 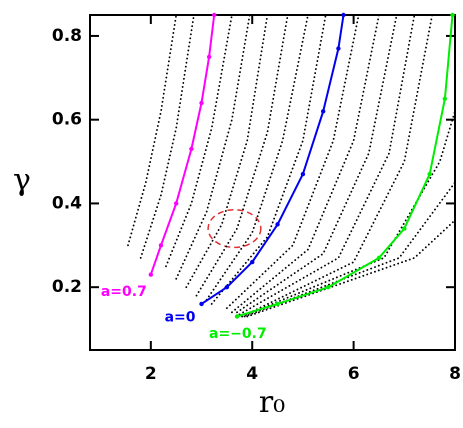 What do you see at coordinates (151, 374) in the screenshot?
I see `x-tick-label: 2` at bounding box center [151, 374].